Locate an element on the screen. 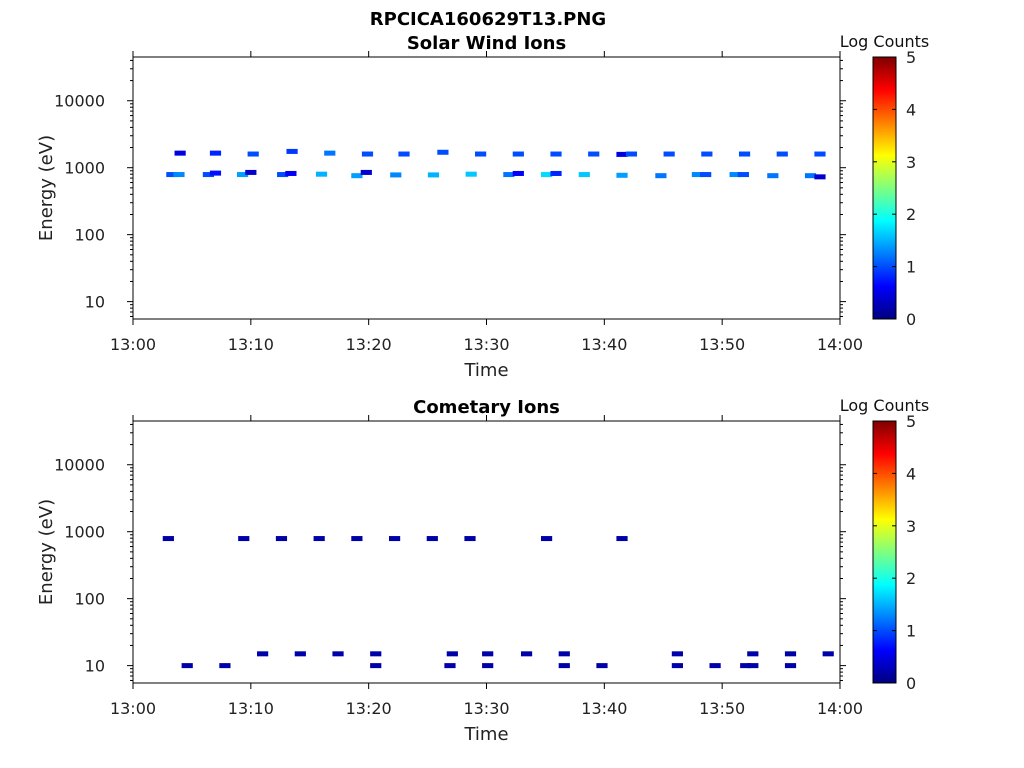 This screenshot has height=768, width=1024. colorbar-tick-label: 3 is located at coordinates (911, 526).